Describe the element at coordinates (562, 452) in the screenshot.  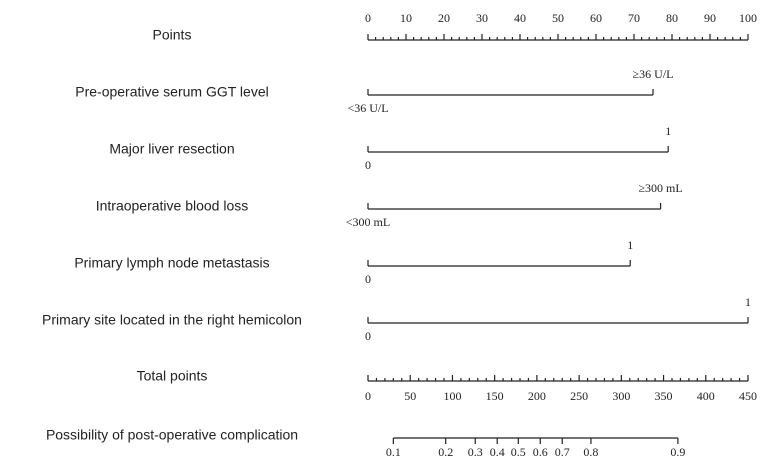
I see `tick-label: 0.7` at that location.